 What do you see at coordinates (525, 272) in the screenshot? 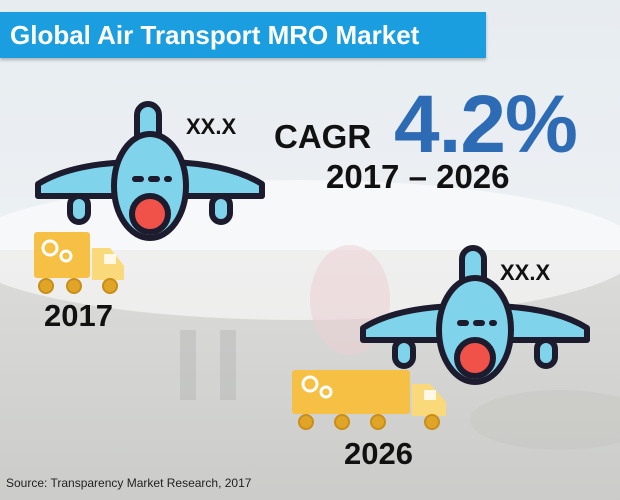
I see `value-label-2026: XX.X` at bounding box center [525, 272].